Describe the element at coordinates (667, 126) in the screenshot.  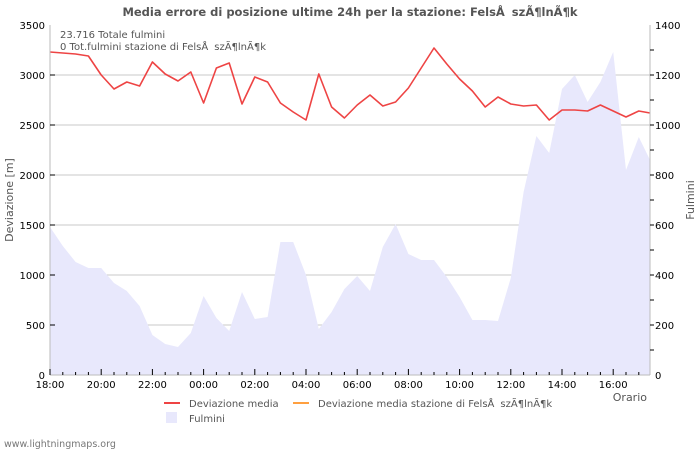
I see `y2-tick-label: 1000` at that location.